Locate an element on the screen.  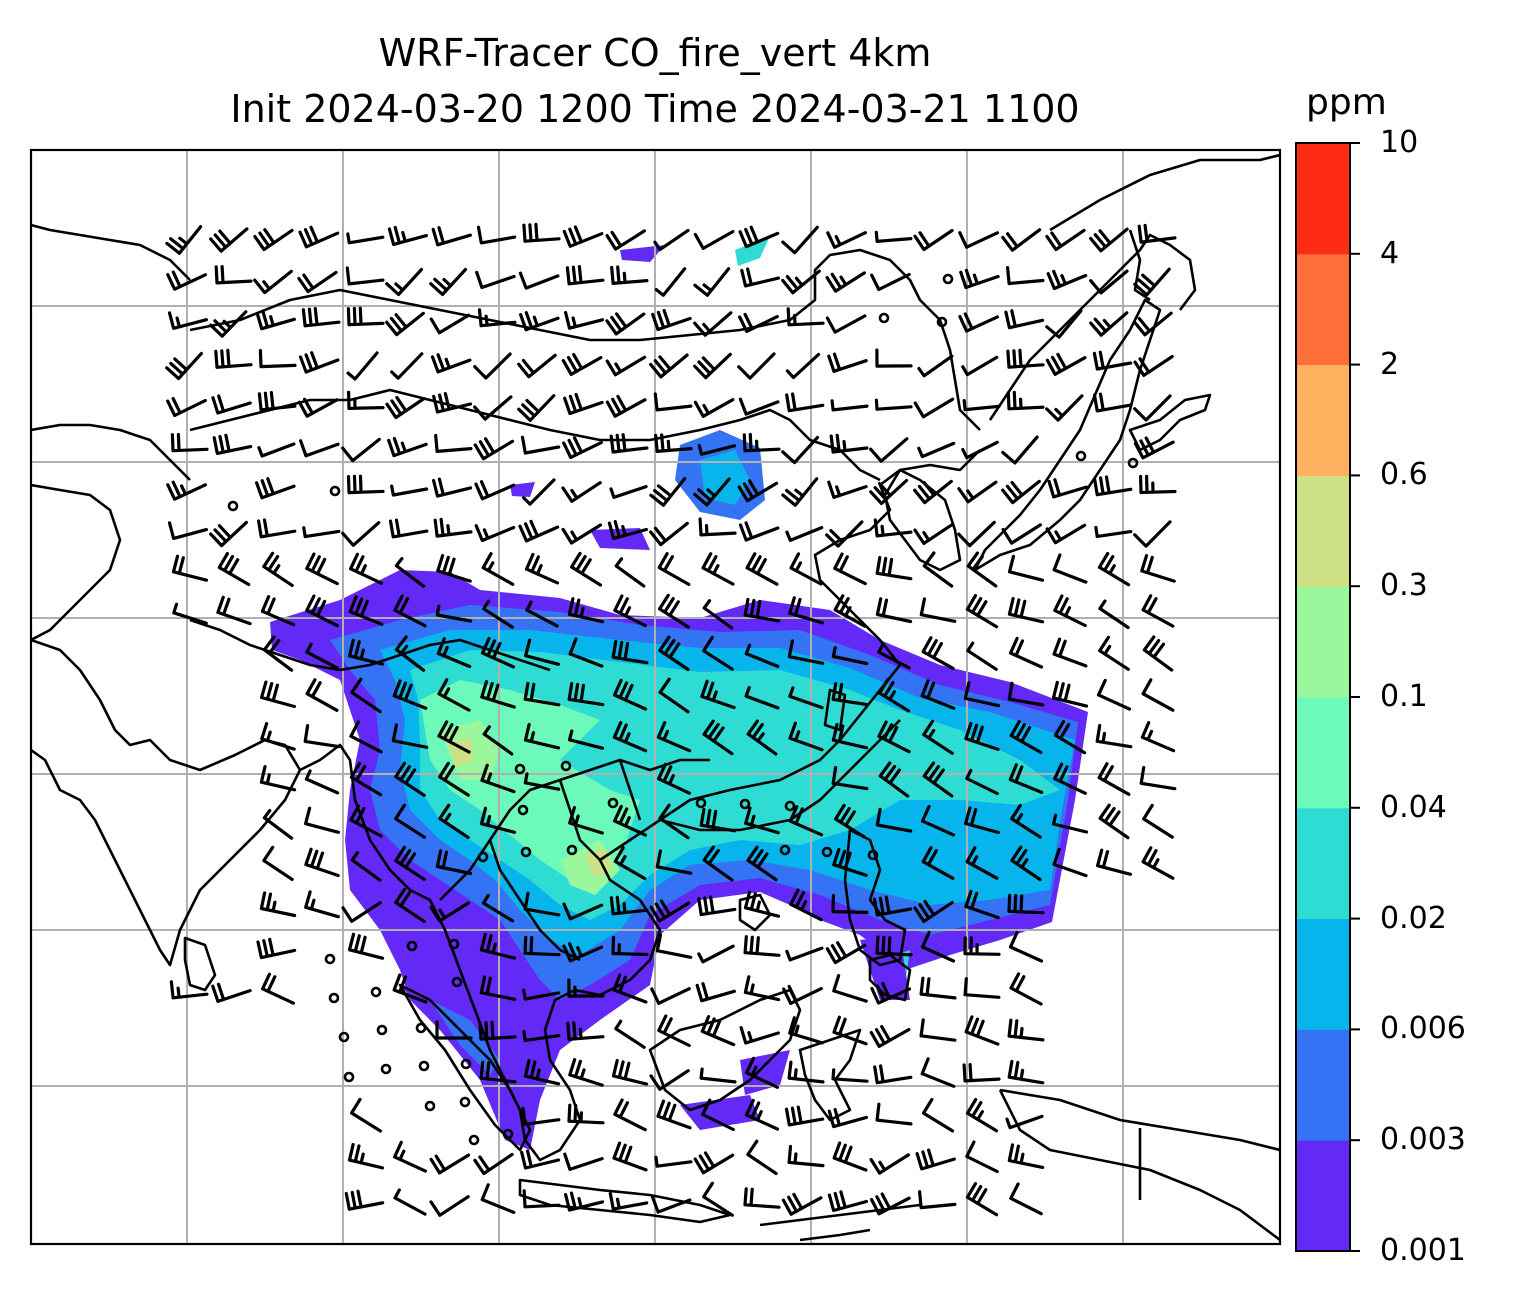
russia-east-coast is located at coordinates (1134, 287).